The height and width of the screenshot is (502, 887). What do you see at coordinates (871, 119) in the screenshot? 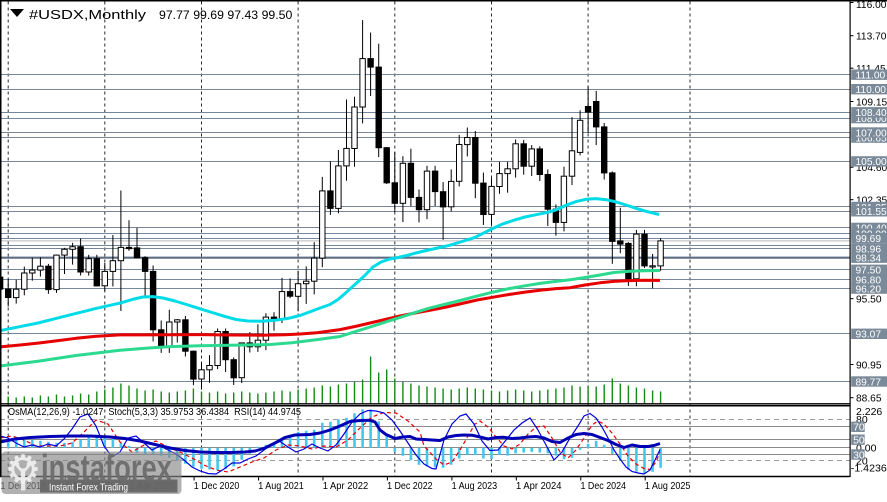
I see `svg-text: 108.00` at bounding box center [871, 119].